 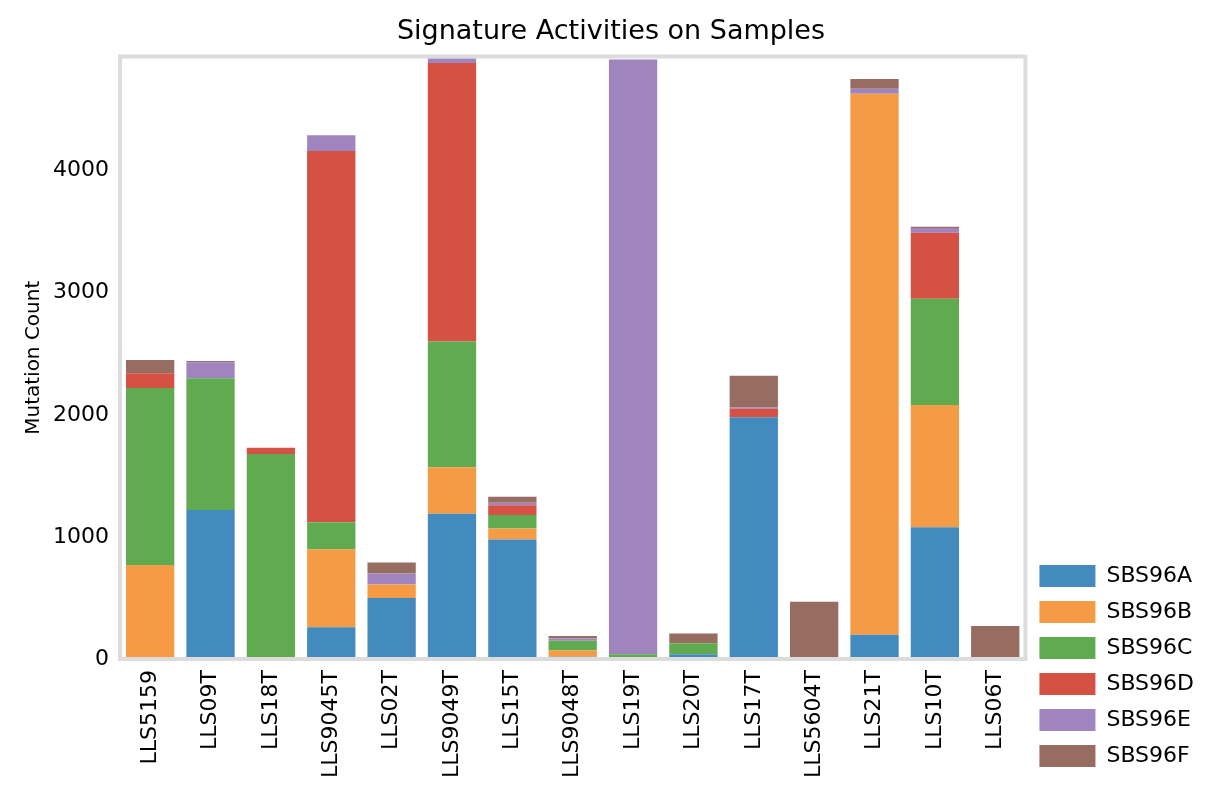 I want to click on x-tick-label: LLS9048T, so click(x=571, y=723).